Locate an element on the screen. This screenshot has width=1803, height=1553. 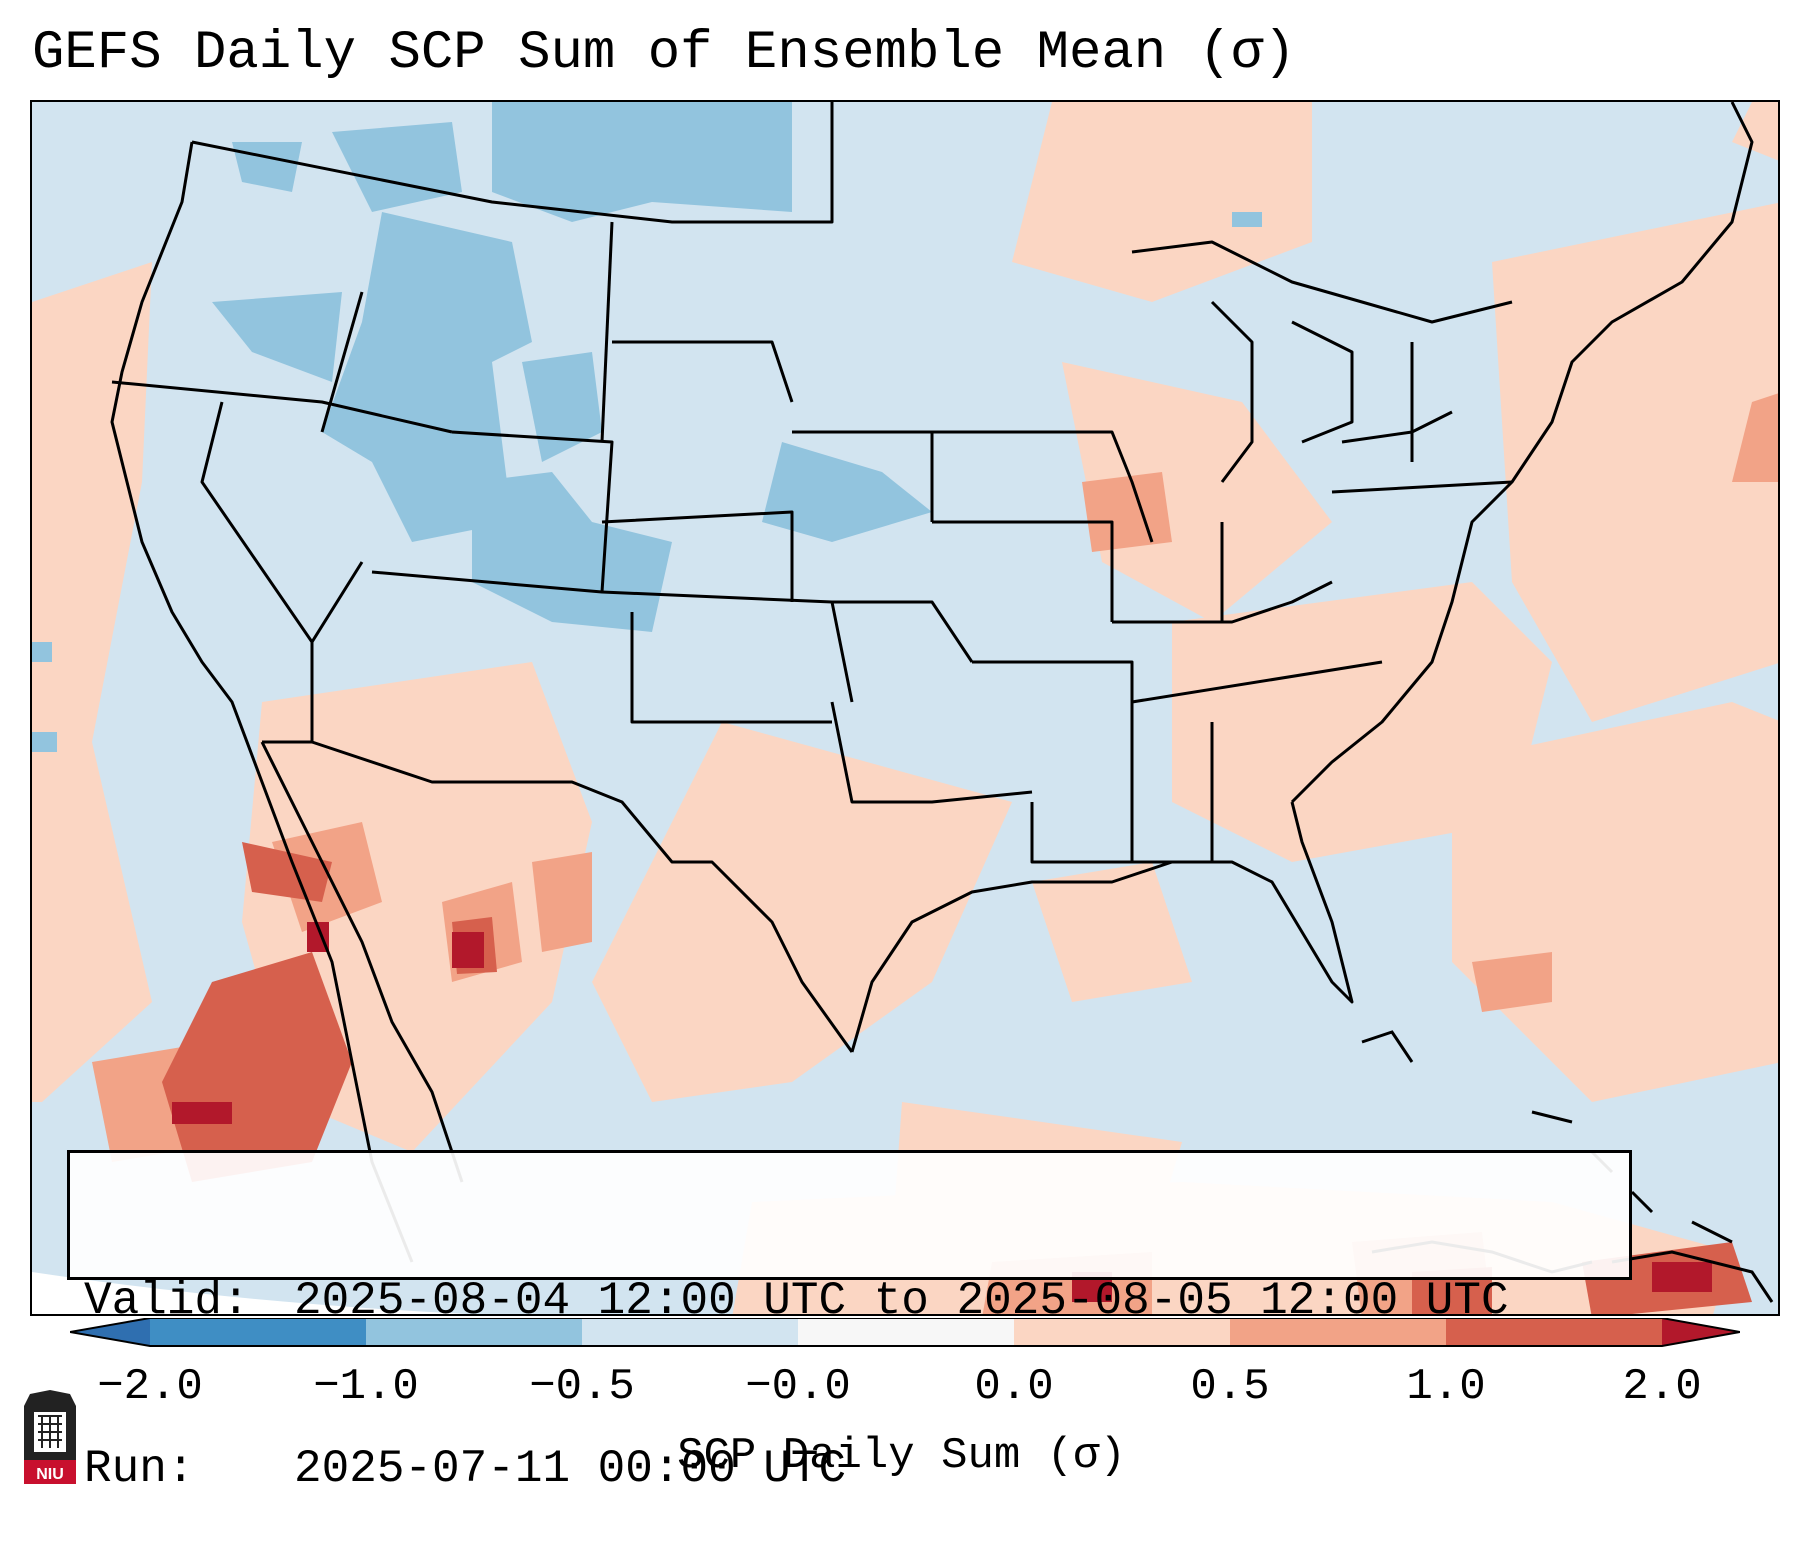
colorbar-label: SCP Daily Sum (σ) is located at coordinates (901, 1456).